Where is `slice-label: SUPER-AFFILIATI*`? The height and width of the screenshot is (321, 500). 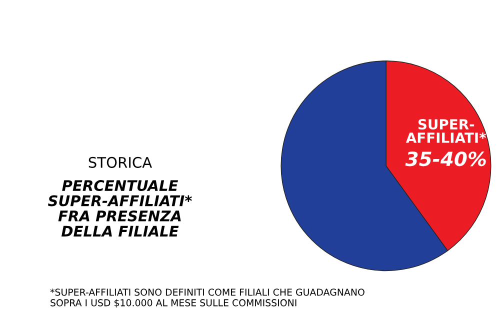
slice-label: SUPER-AFFILIATI* is located at coordinates (446, 131).